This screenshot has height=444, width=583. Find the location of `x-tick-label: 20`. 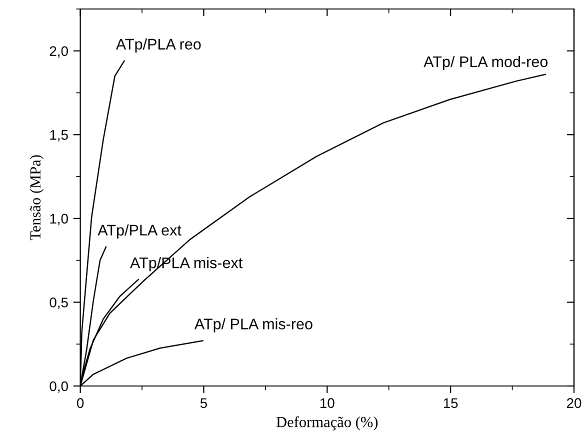

x-tick-label: 20 is located at coordinates (574, 403).